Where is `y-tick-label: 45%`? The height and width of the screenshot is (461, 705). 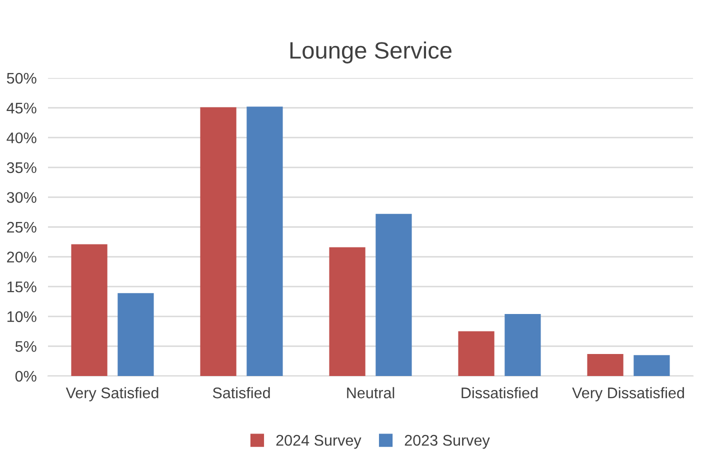 y-tick-label: 45% is located at coordinates (21, 108).